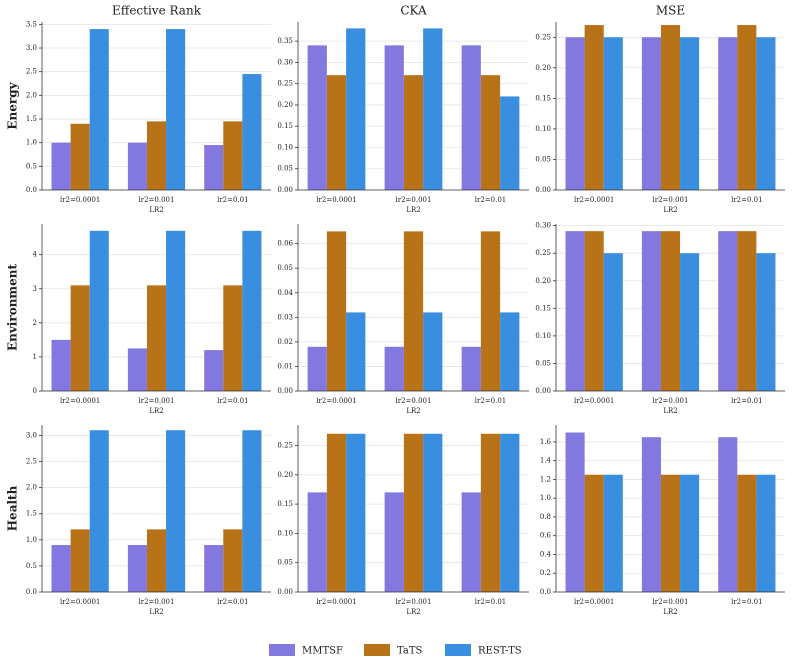 The image size is (793, 663). What do you see at coordinates (35, 289) in the screenshot?
I see `y-tick-label: 3` at bounding box center [35, 289].